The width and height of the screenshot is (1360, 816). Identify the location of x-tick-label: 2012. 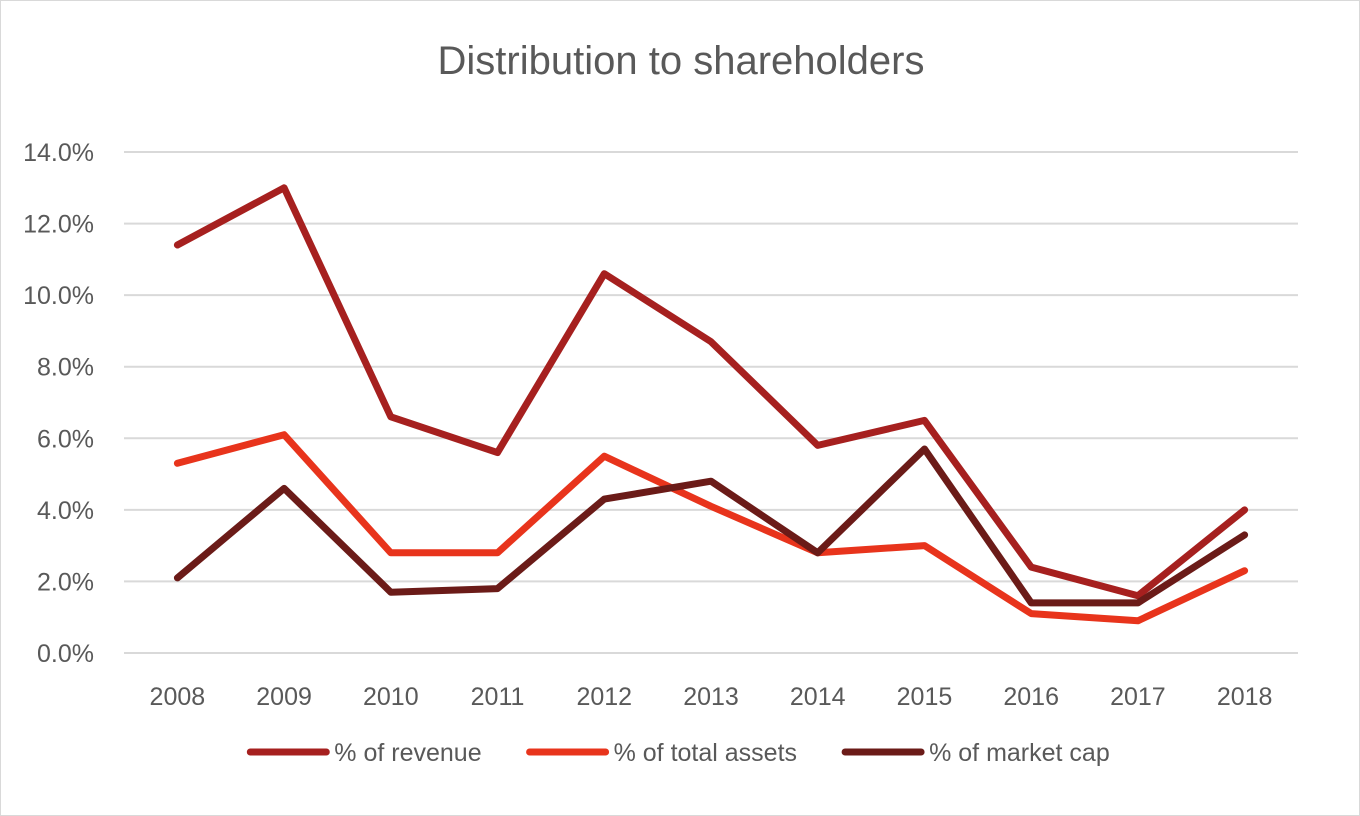
(604, 697).